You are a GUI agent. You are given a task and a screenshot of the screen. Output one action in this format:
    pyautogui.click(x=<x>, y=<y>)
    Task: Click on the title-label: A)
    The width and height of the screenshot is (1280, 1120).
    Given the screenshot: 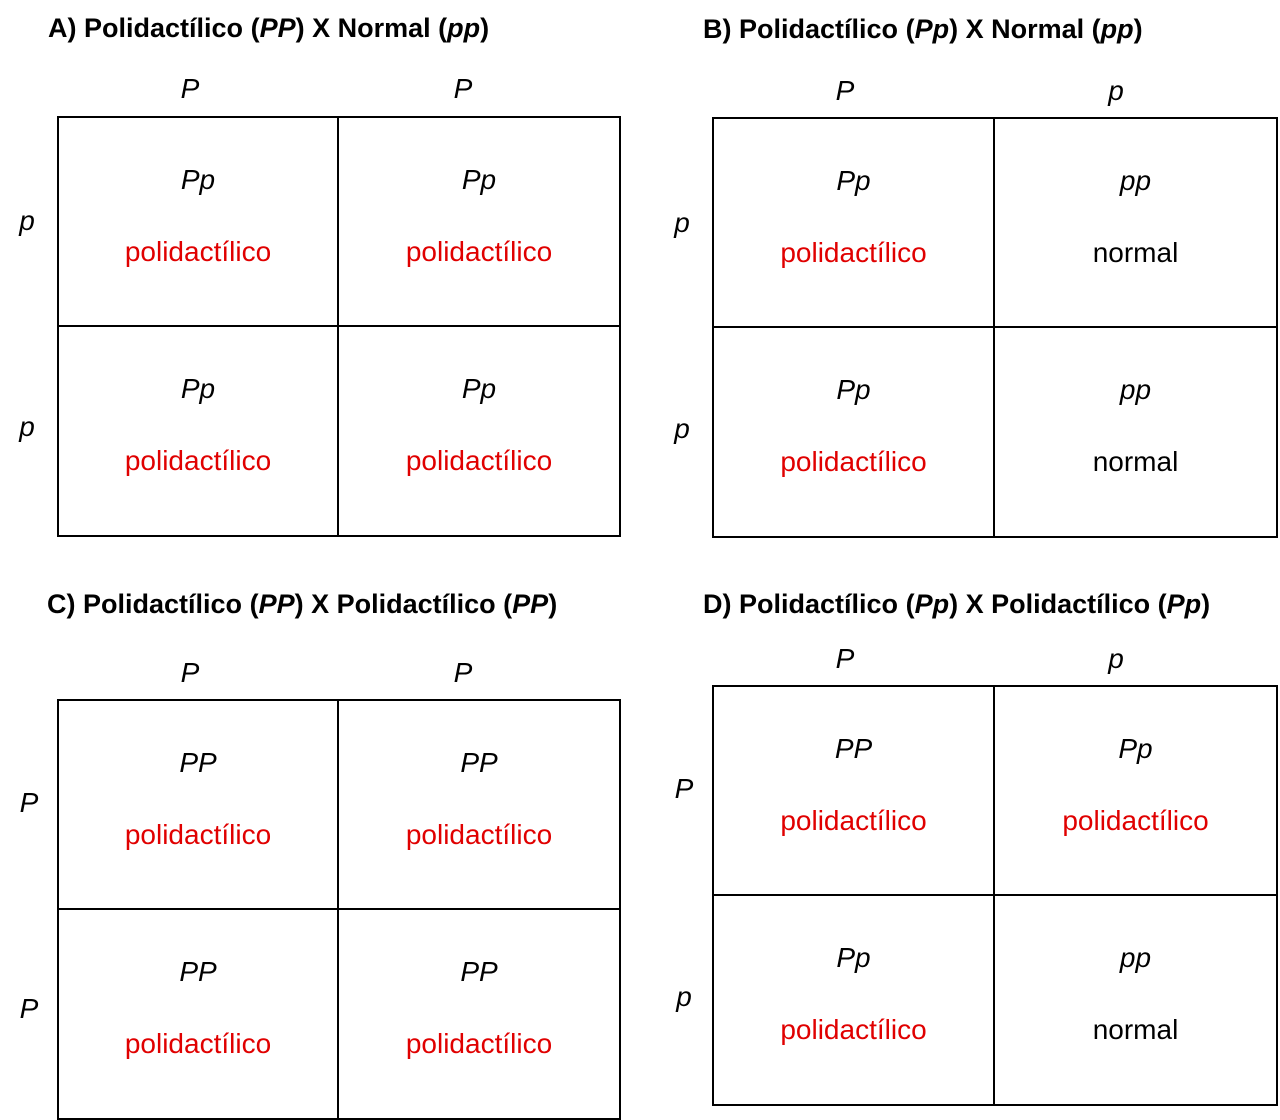 What is the action you would take?
    pyautogui.click(x=62, y=28)
    